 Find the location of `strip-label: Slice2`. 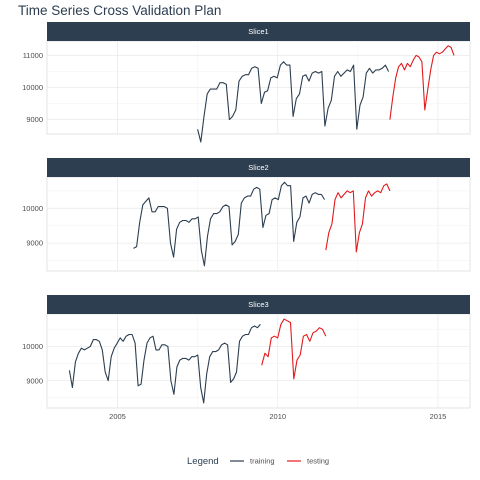

strip-label: Slice2 is located at coordinates (258, 167).